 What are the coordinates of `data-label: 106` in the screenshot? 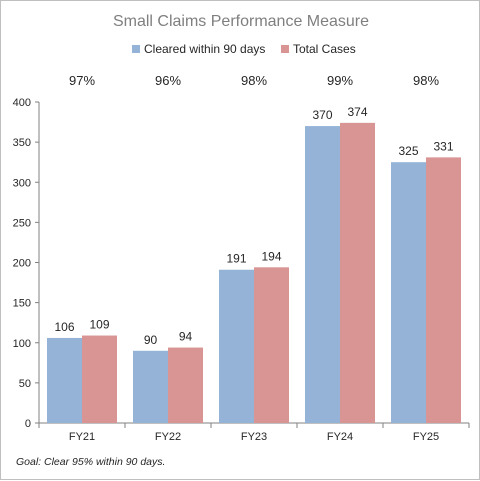 It's located at (64, 327).